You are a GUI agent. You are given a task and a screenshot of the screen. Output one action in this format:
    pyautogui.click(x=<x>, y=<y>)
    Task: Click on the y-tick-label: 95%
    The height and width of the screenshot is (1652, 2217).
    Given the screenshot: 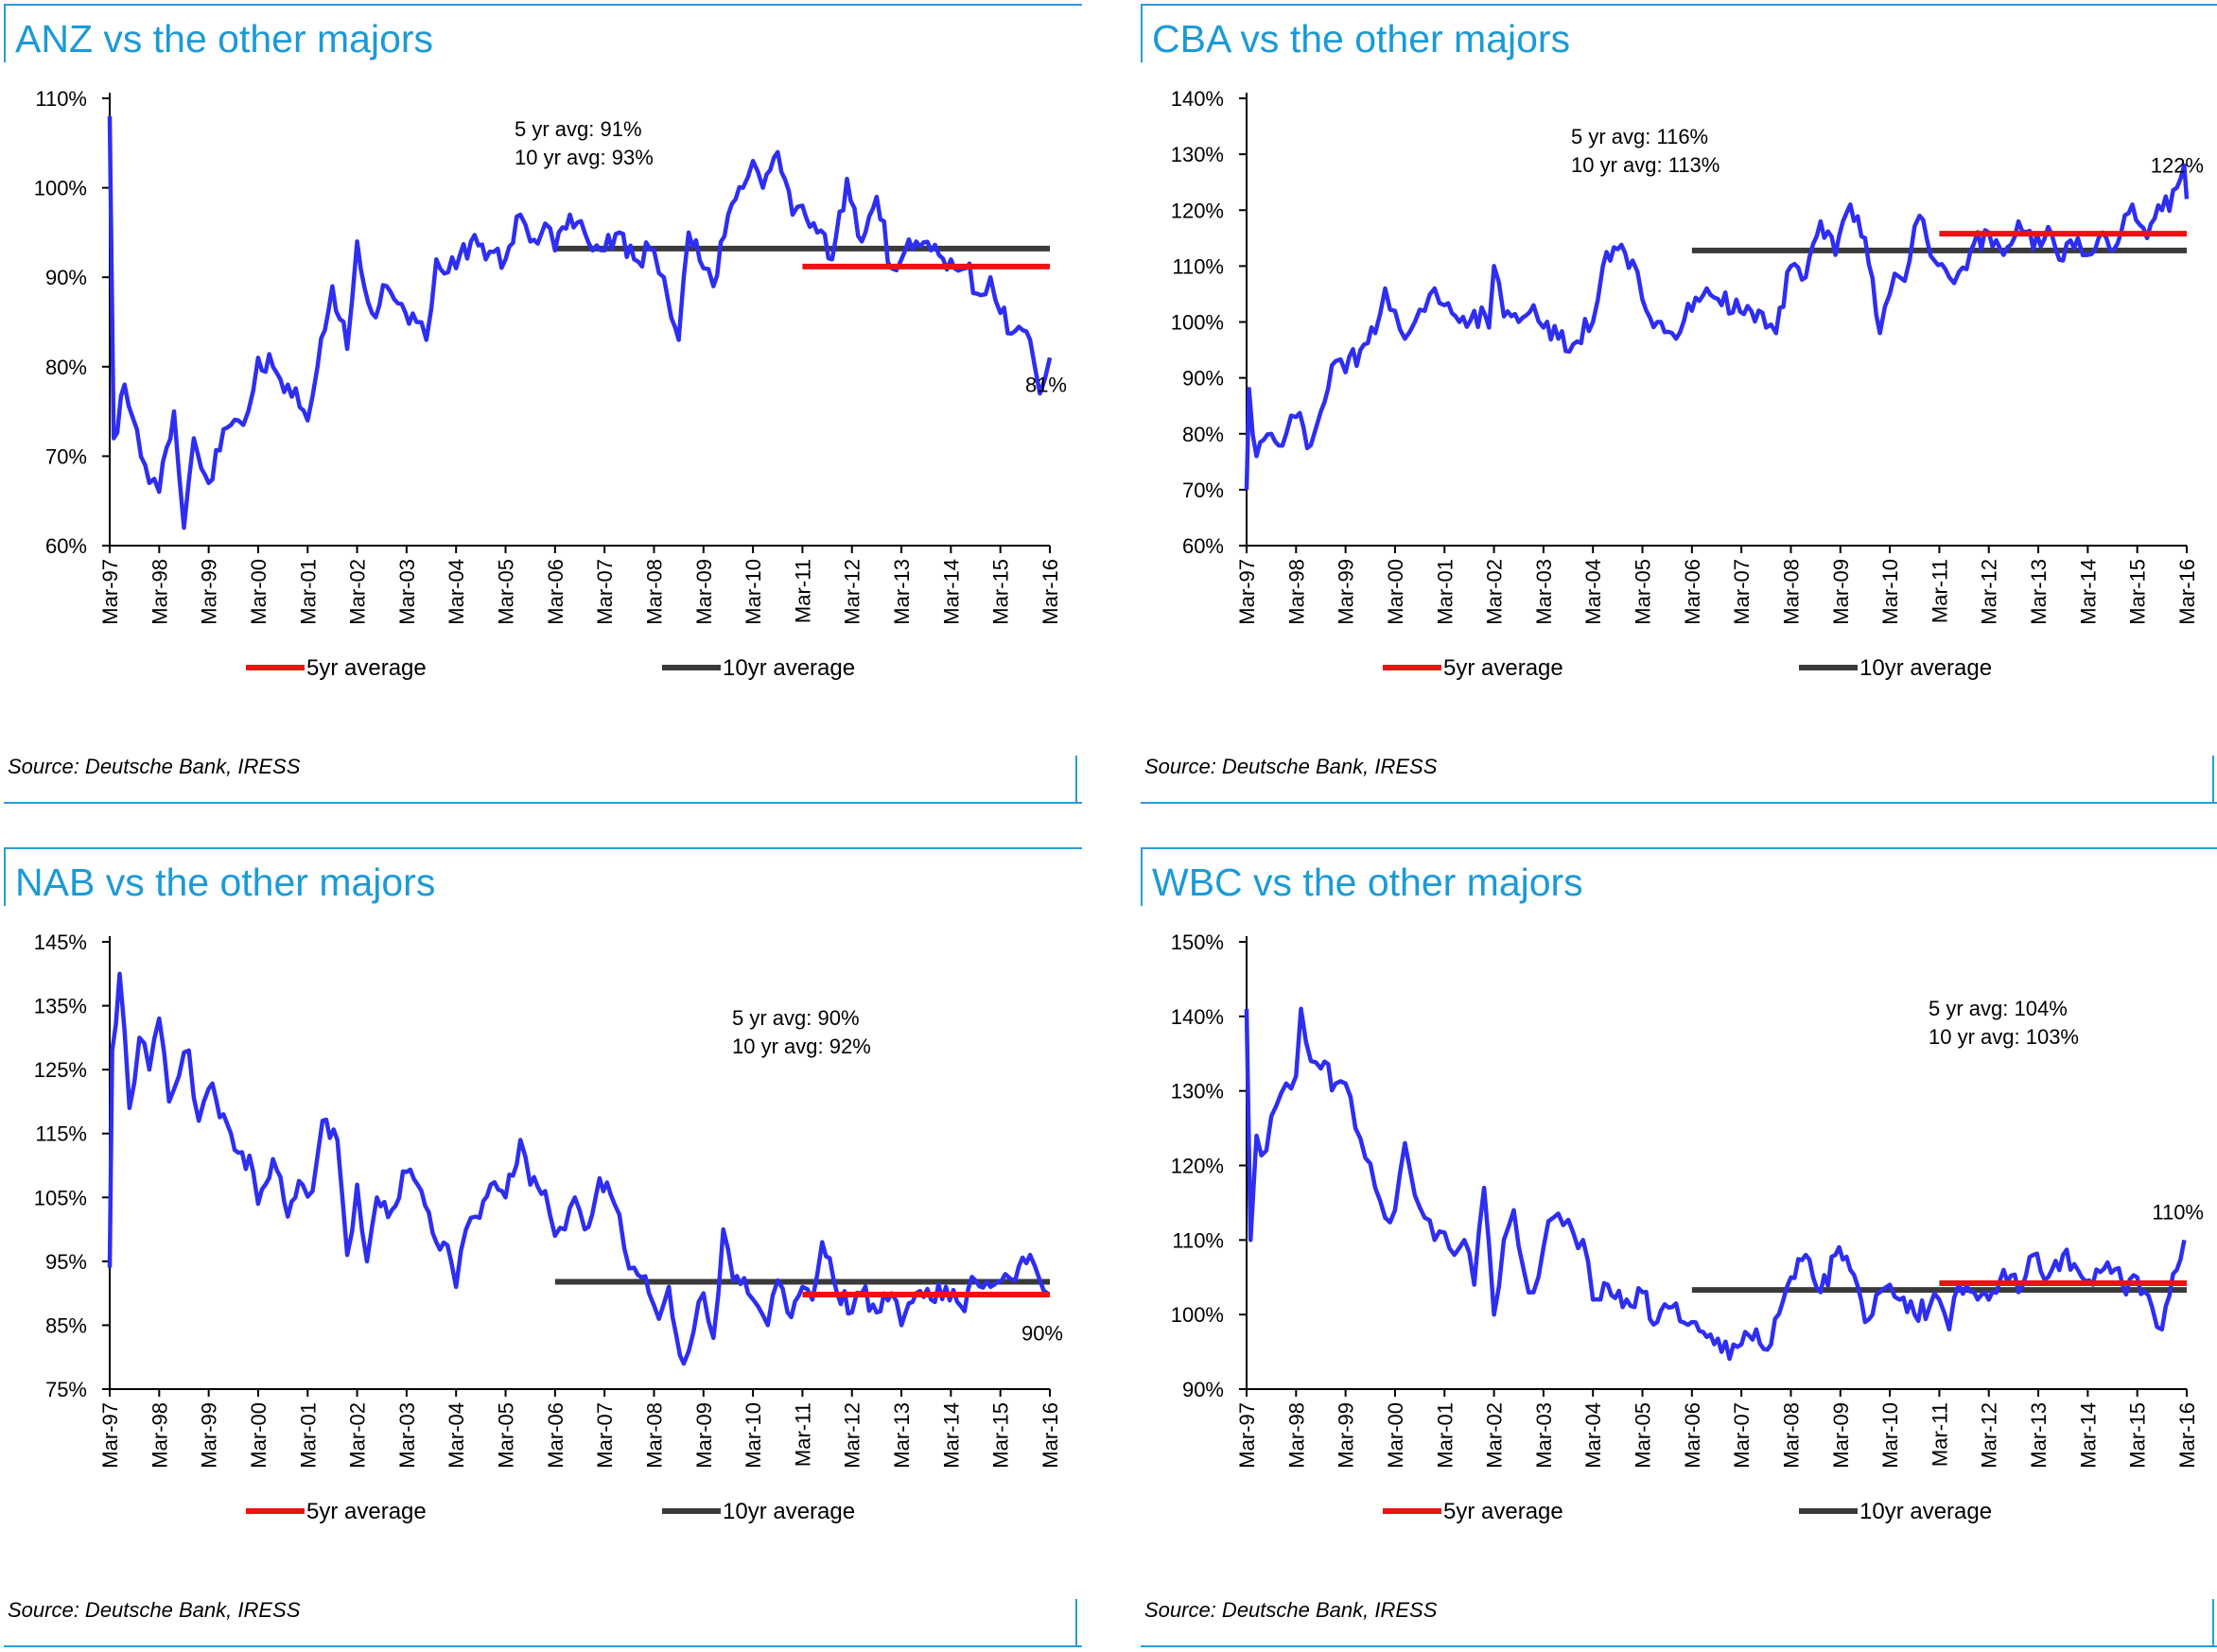 What is the action you would take?
    pyautogui.click(x=66, y=1262)
    